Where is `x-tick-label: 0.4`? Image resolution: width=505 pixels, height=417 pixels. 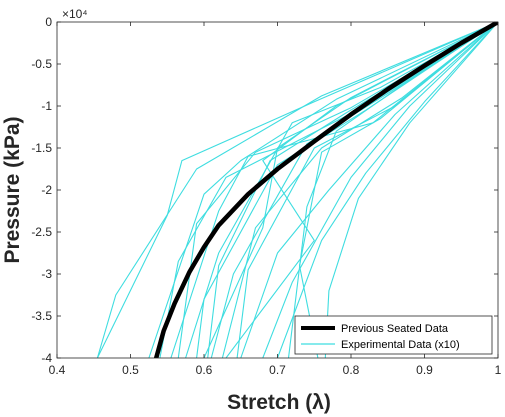
x-tick-label: 0.4 is located at coordinates (57, 370).